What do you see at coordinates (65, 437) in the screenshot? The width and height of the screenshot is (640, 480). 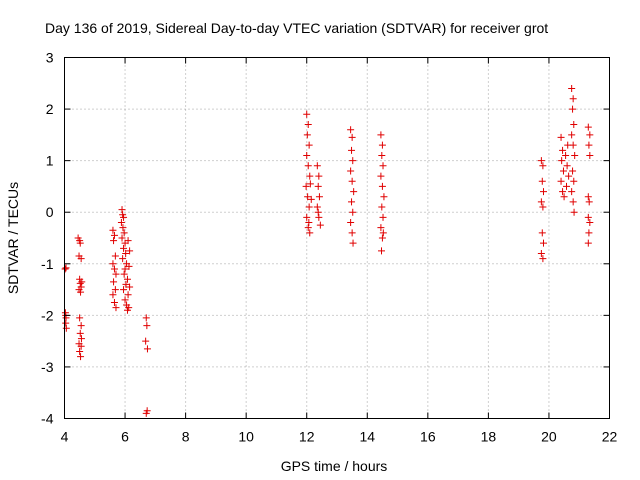 I see `x-tick-label: 4` at bounding box center [65, 437].